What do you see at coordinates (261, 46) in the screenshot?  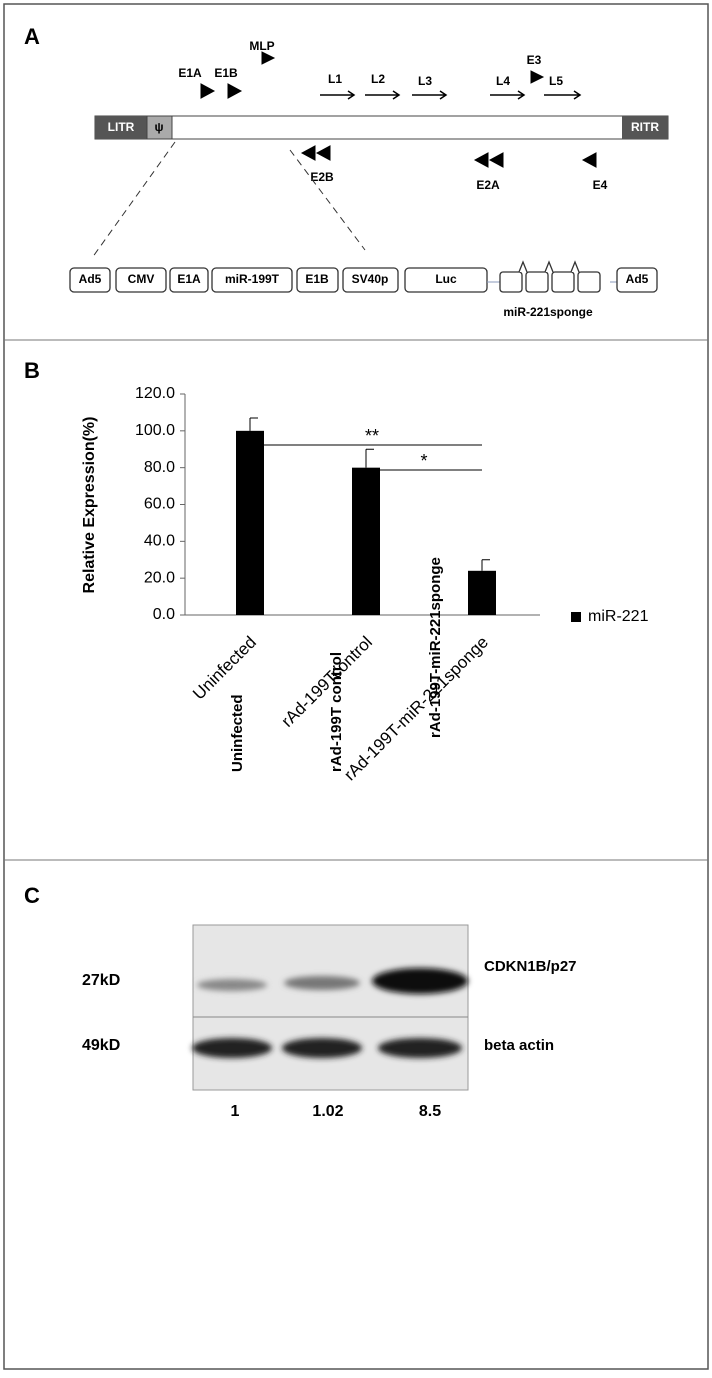 I see `label: MLP` at bounding box center [261, 46].